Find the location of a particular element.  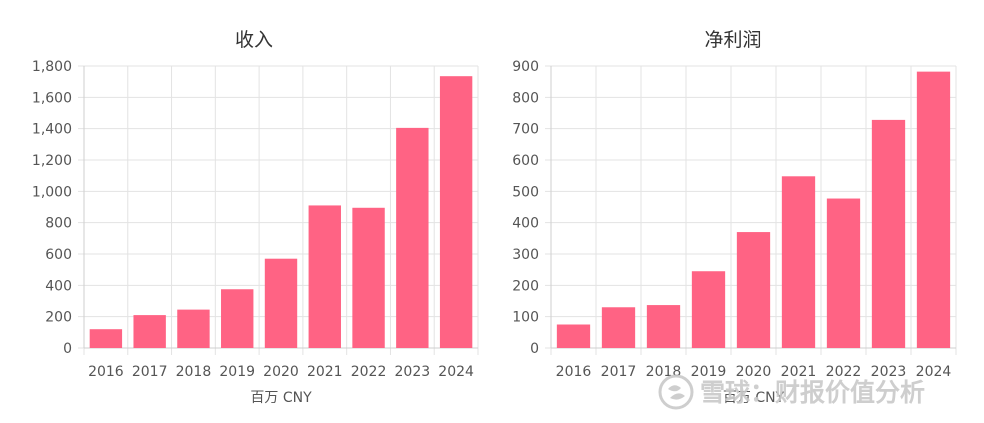

y-tick-label: 300 is located at coordinates (525, 255).